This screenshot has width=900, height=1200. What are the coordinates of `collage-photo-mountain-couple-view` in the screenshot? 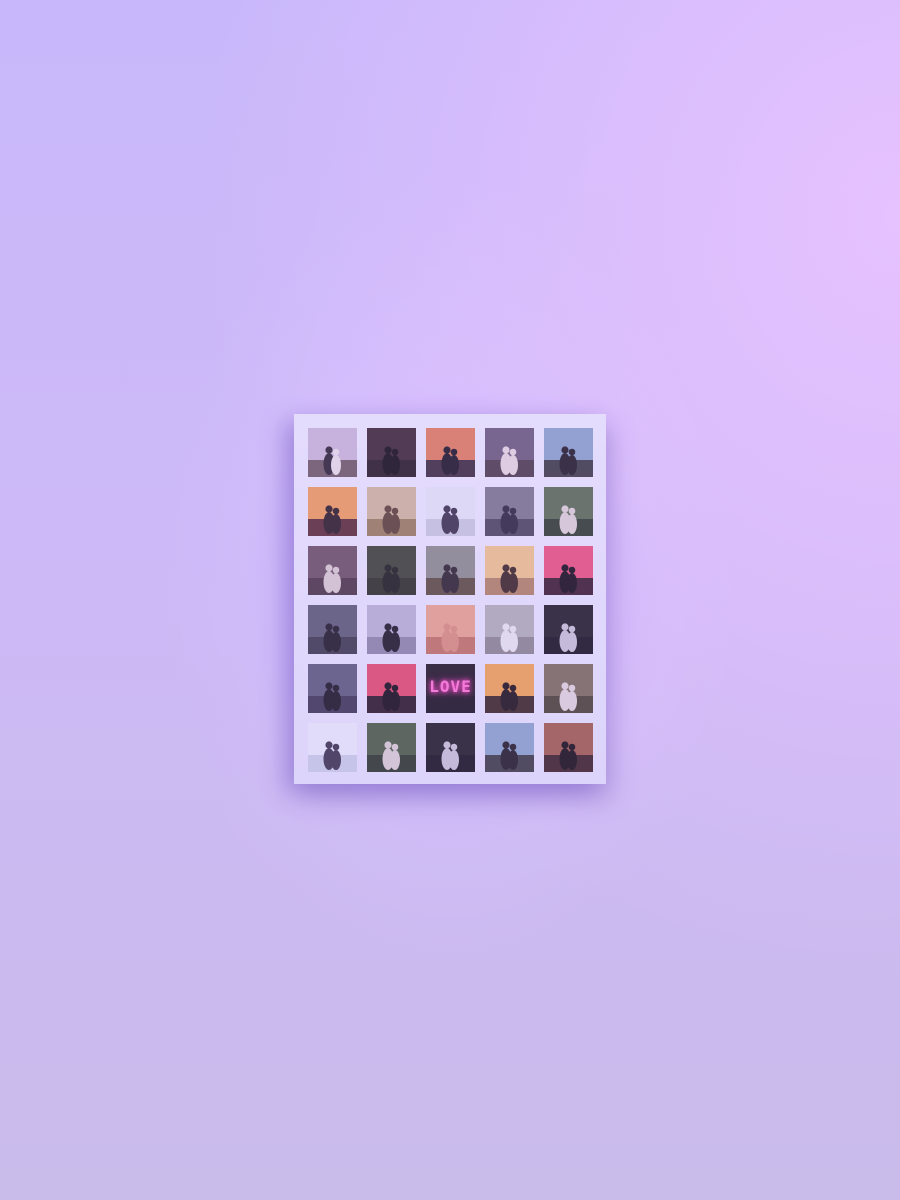 It's located at (568, 452).